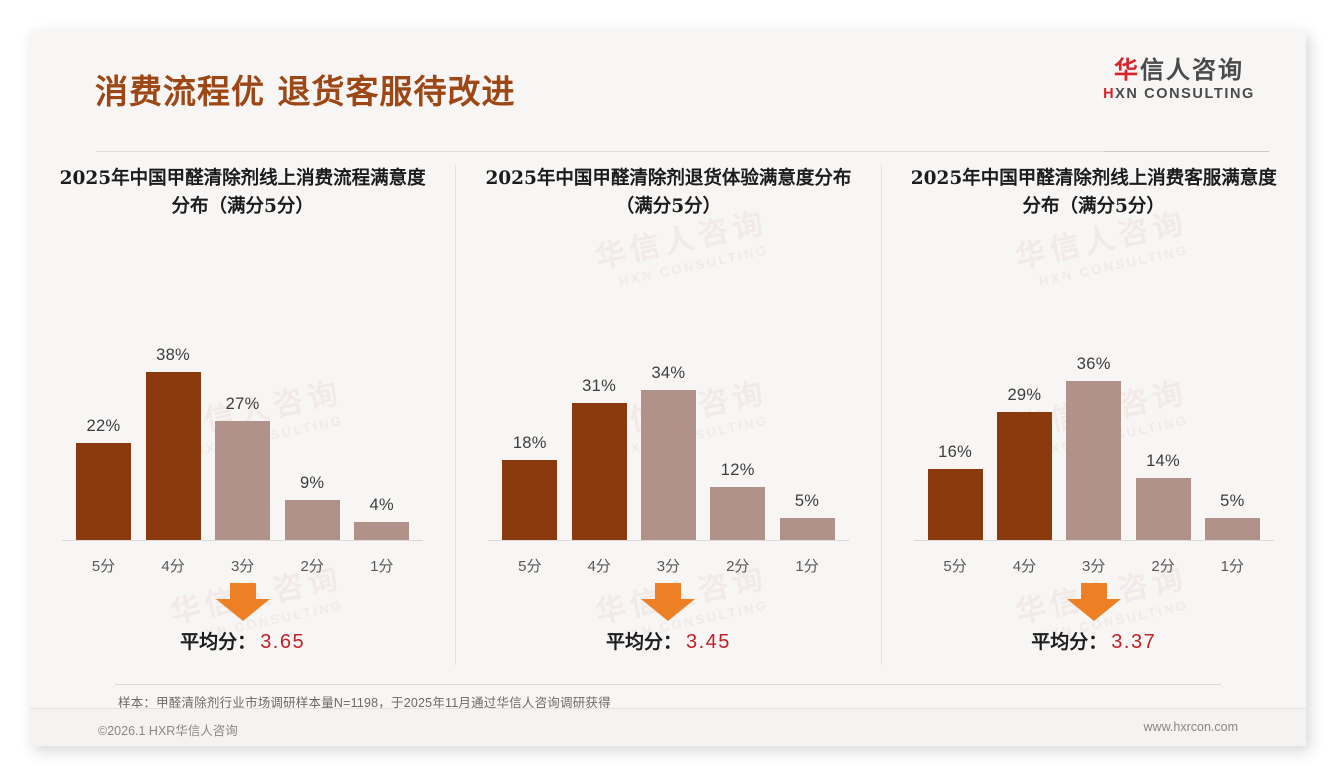 Image resolution: width=1340 pixels, height=780 pixels. Describe the element at coordinates (1192, 69) in the screenshot. I see `logo-chinese-rest: 信人咨询` at that location.